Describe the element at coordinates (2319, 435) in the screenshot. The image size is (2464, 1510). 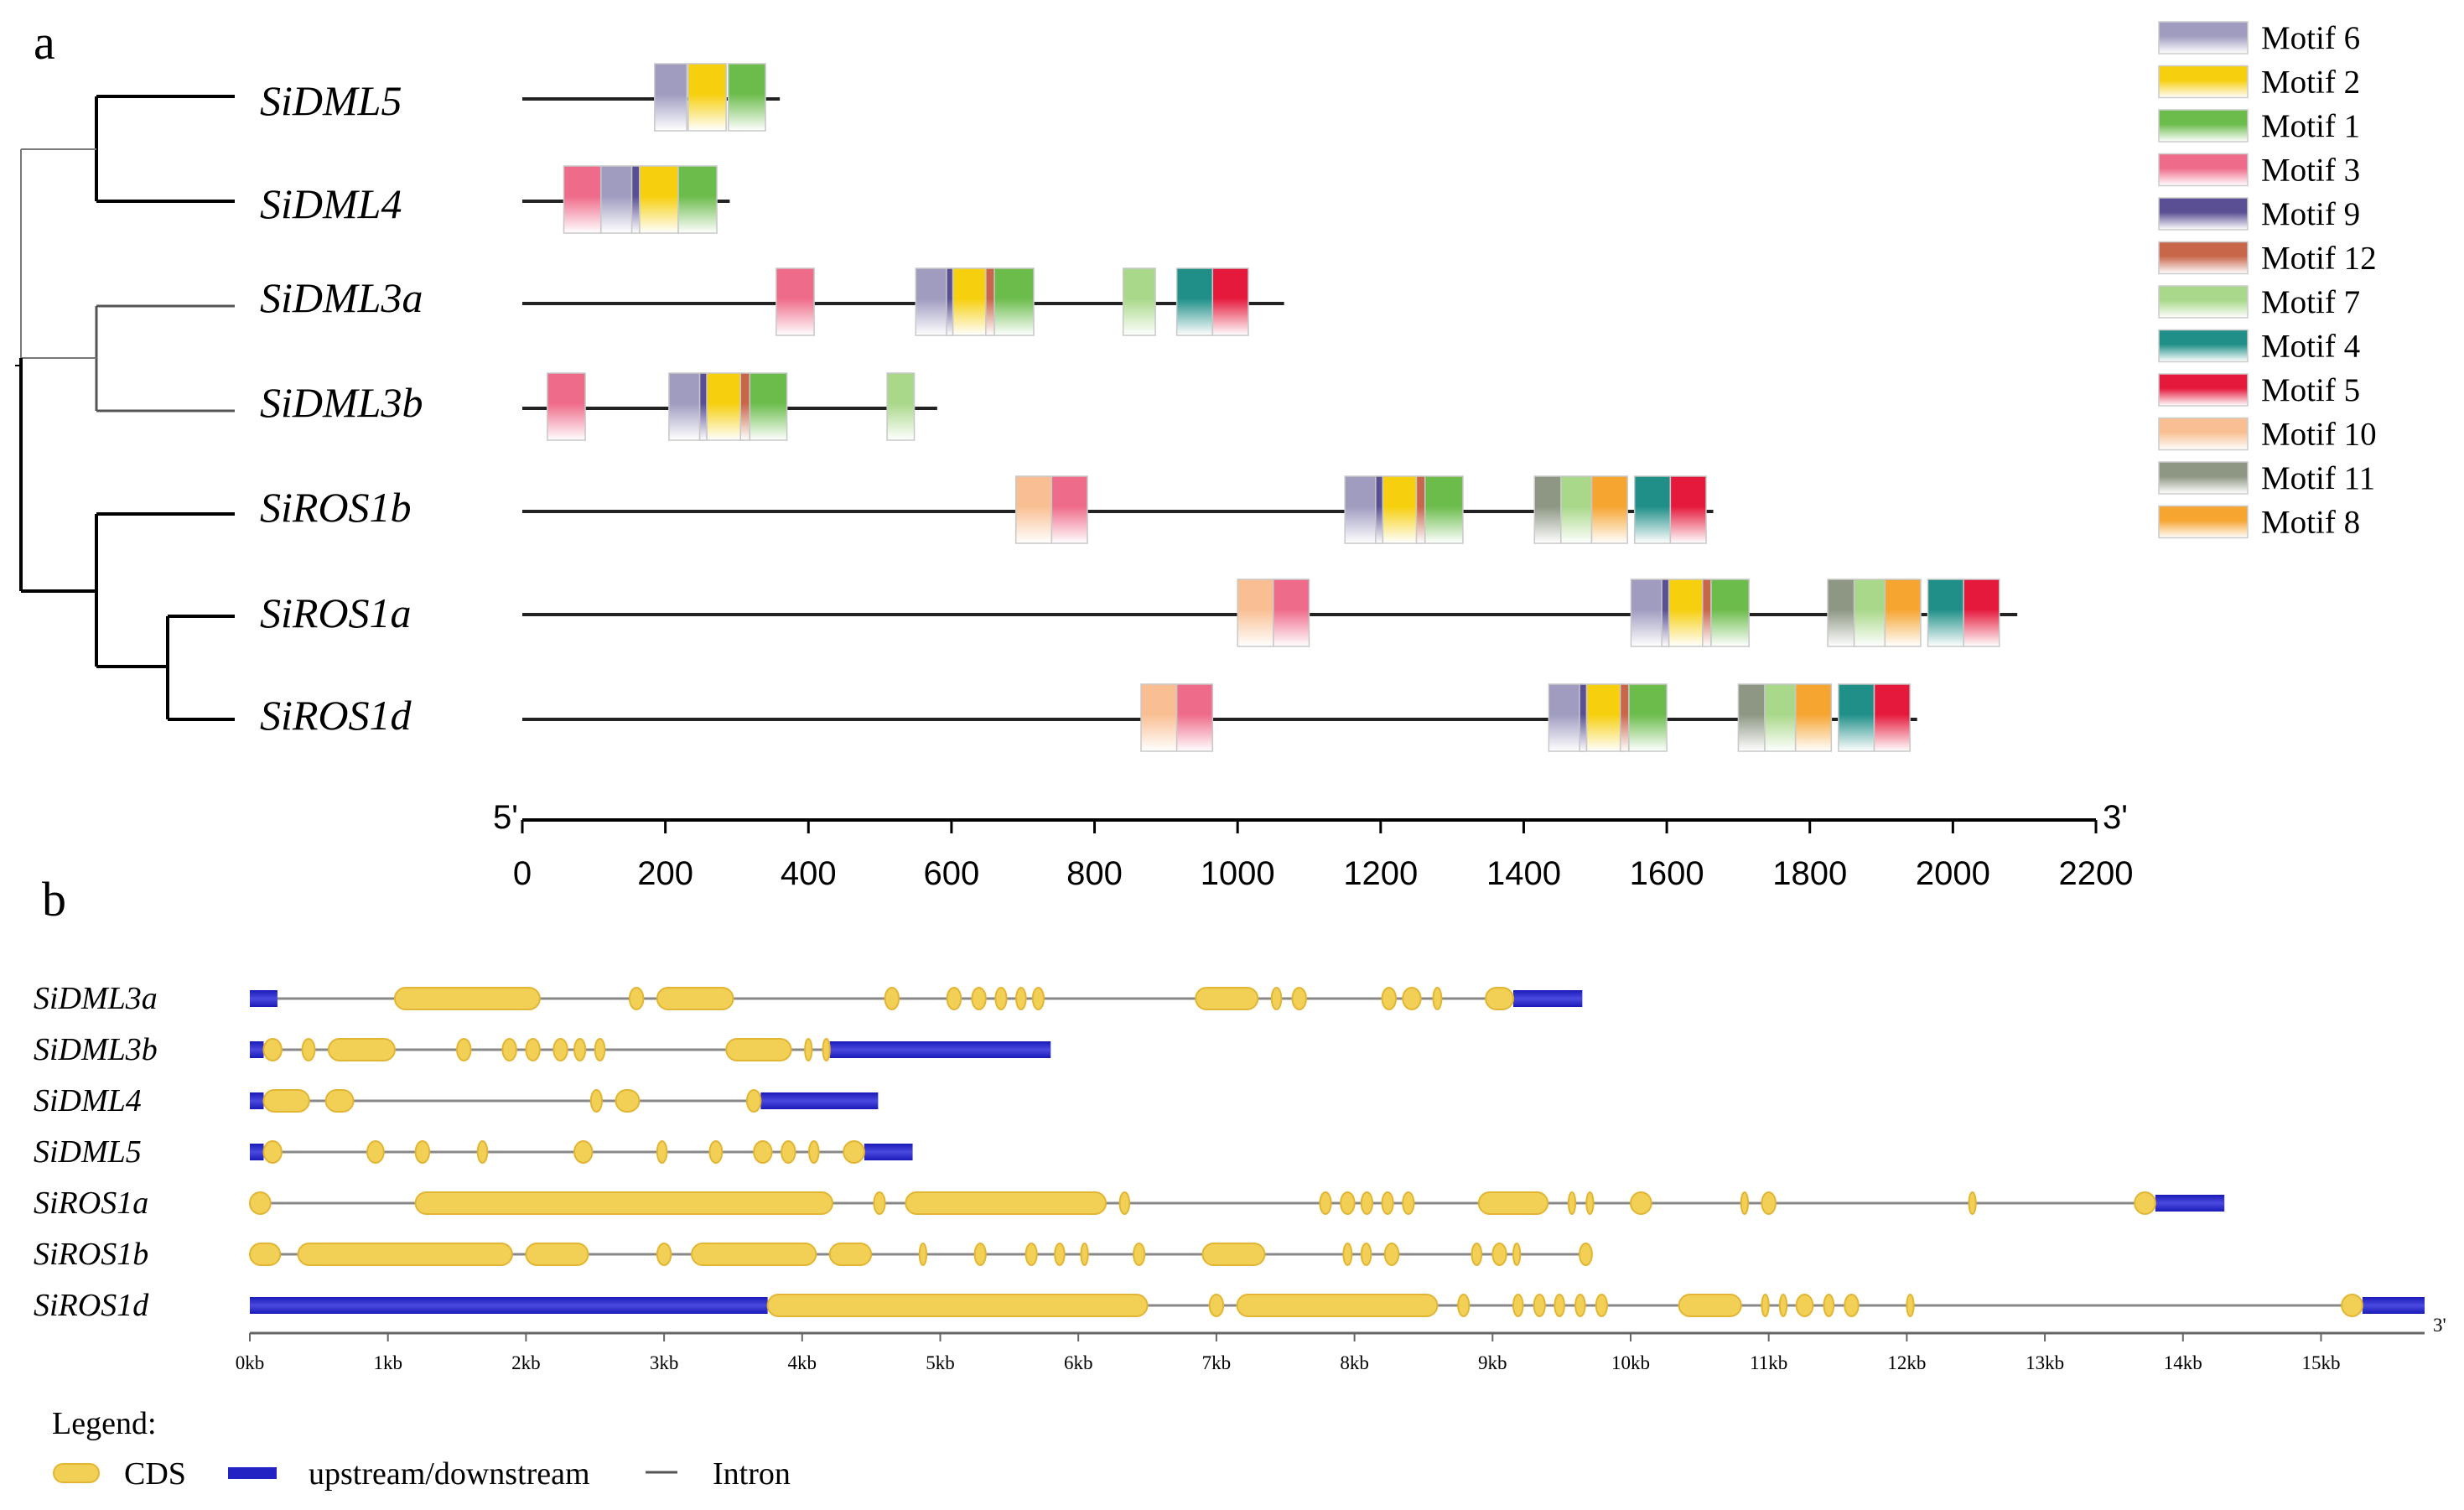
I see `motif-legend-label: Motif 10` at that location.